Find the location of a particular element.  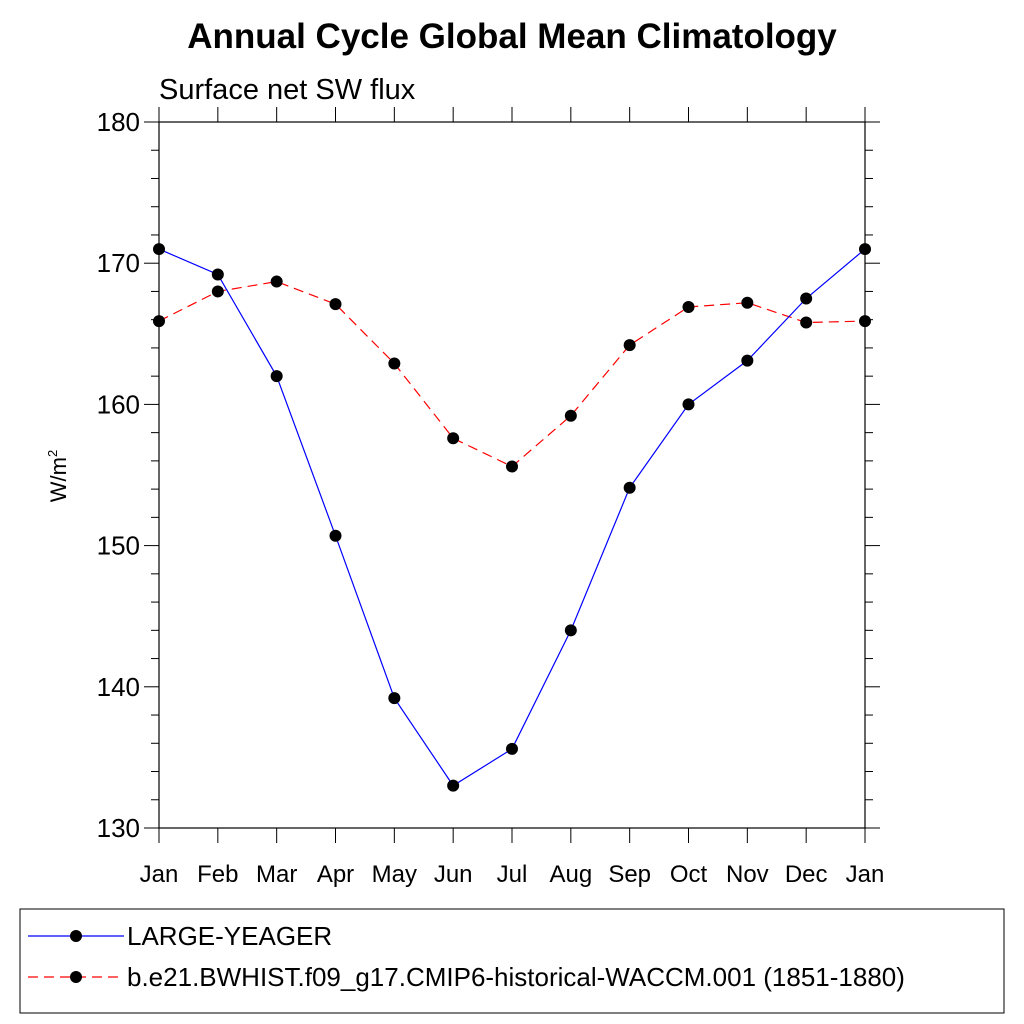

series-line is located at coordinates (512, 374).